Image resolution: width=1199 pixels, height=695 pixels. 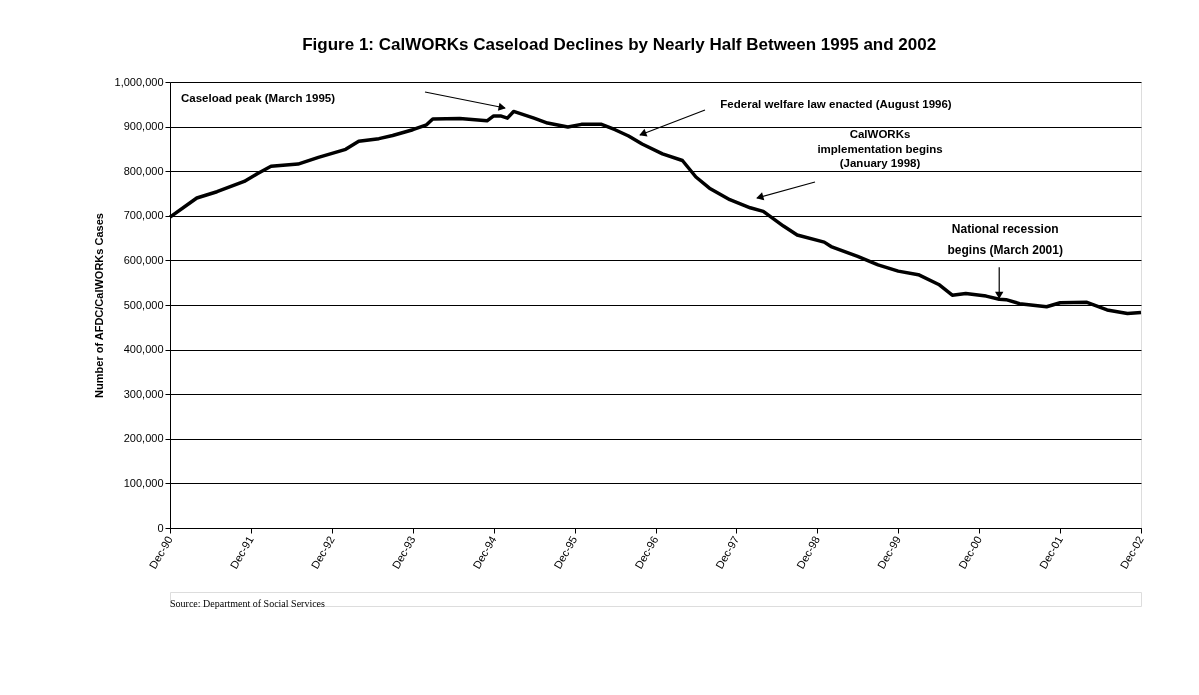 I want to click on y-tick-label: 400,000, so click(x=143, y=349).